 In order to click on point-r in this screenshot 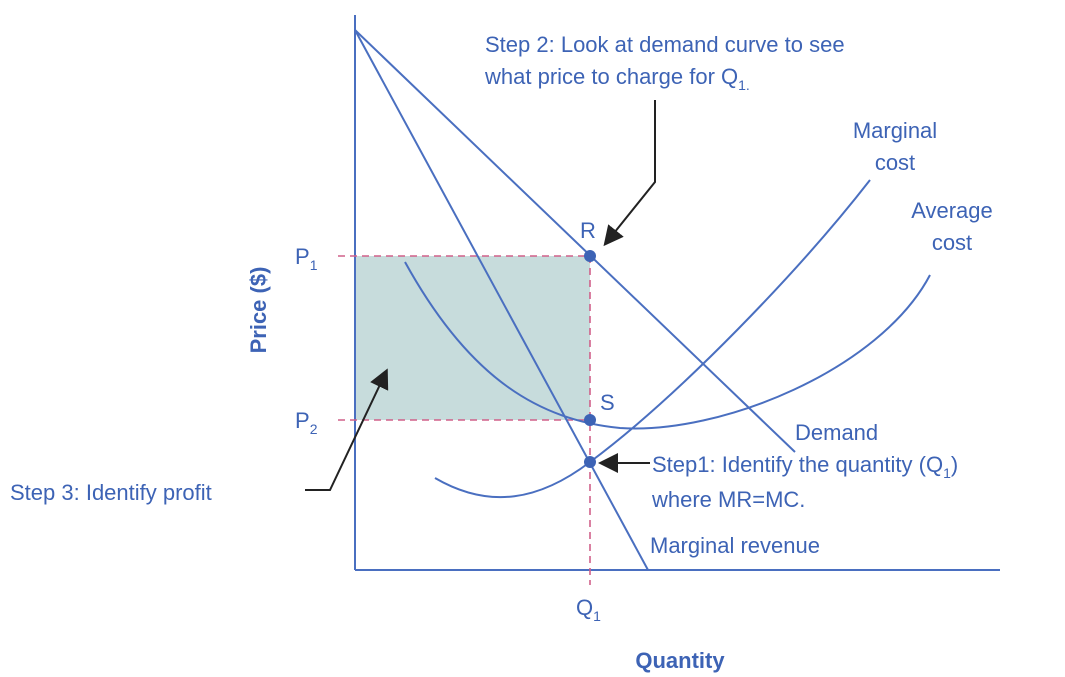, I will do `click(590, 256)`.